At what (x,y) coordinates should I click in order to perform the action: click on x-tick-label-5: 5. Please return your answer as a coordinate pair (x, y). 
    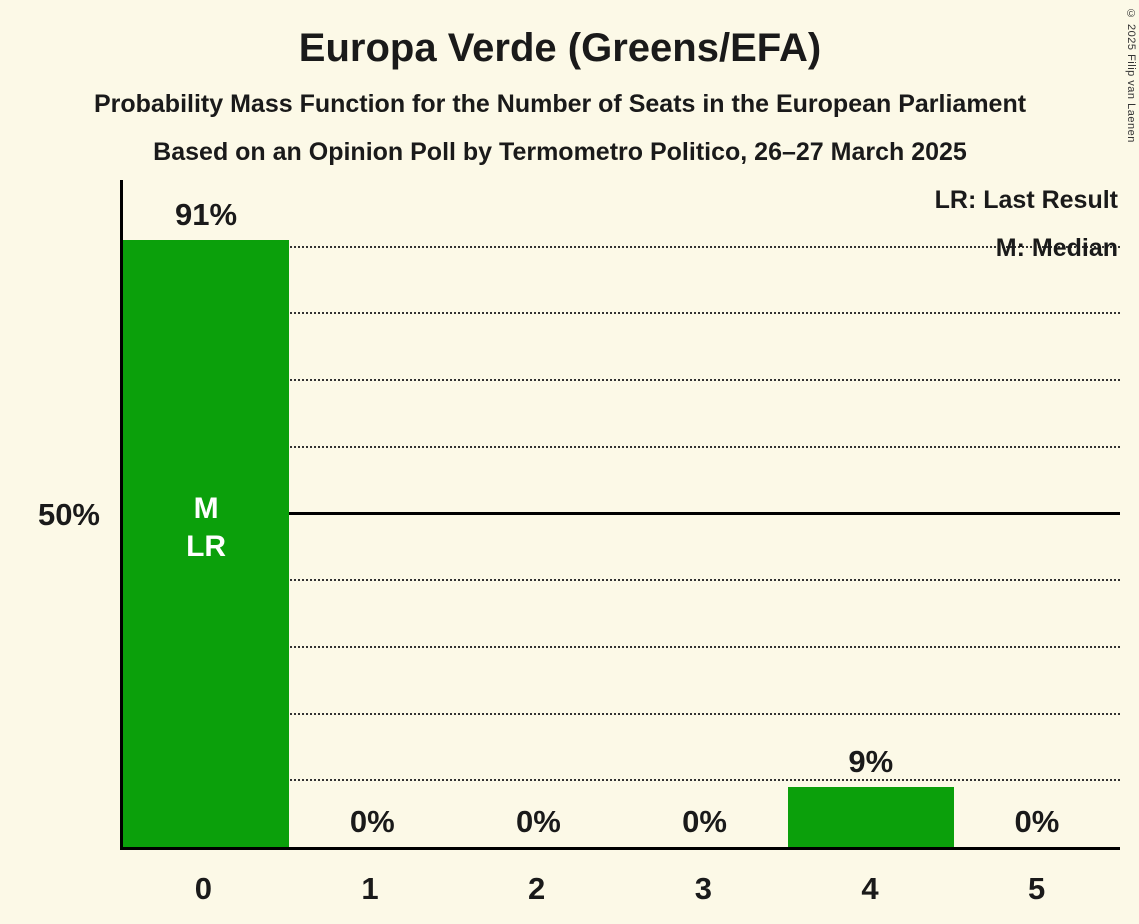
    Looking at the image, I should click on (1037, 888).